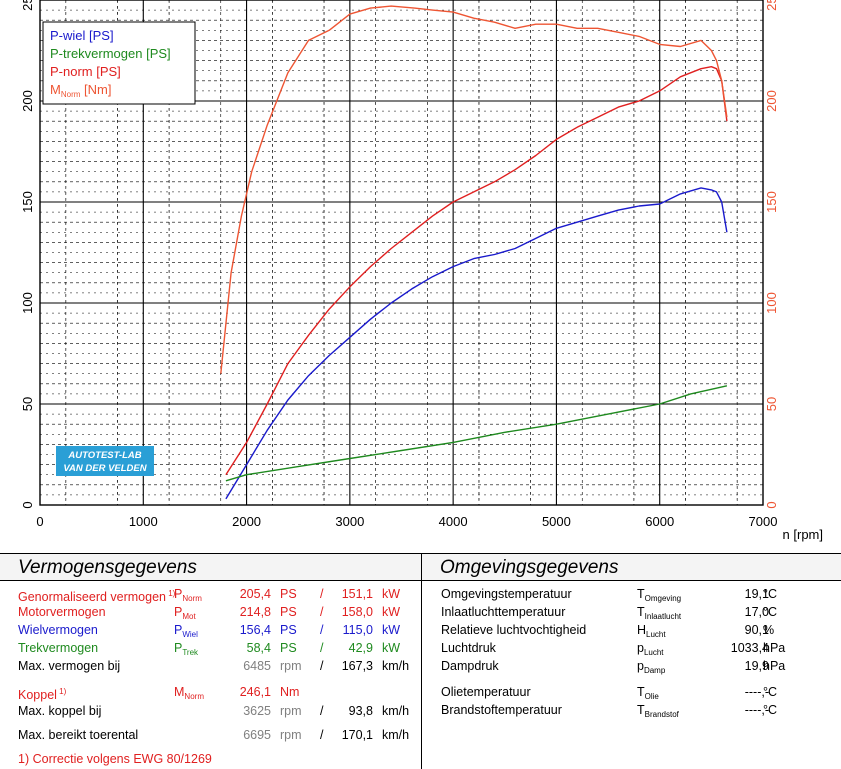  I want to click on omgeving-label: Dampdruk, so click(470, 666).